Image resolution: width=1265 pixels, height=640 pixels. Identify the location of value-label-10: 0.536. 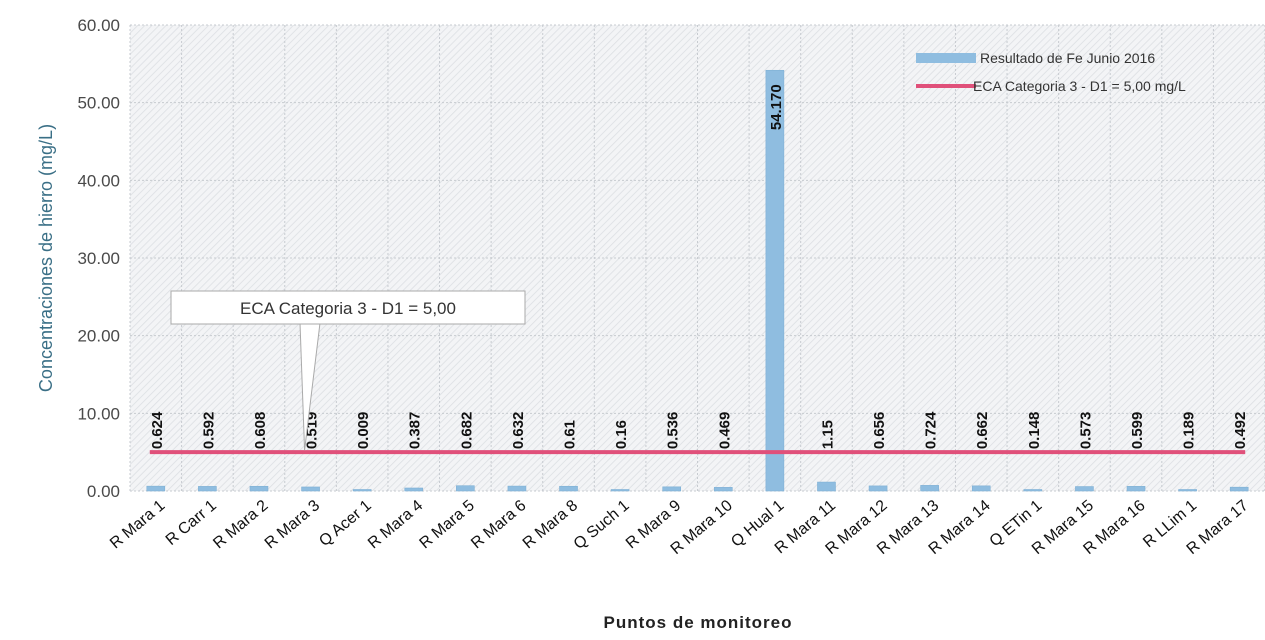
(673, 431).